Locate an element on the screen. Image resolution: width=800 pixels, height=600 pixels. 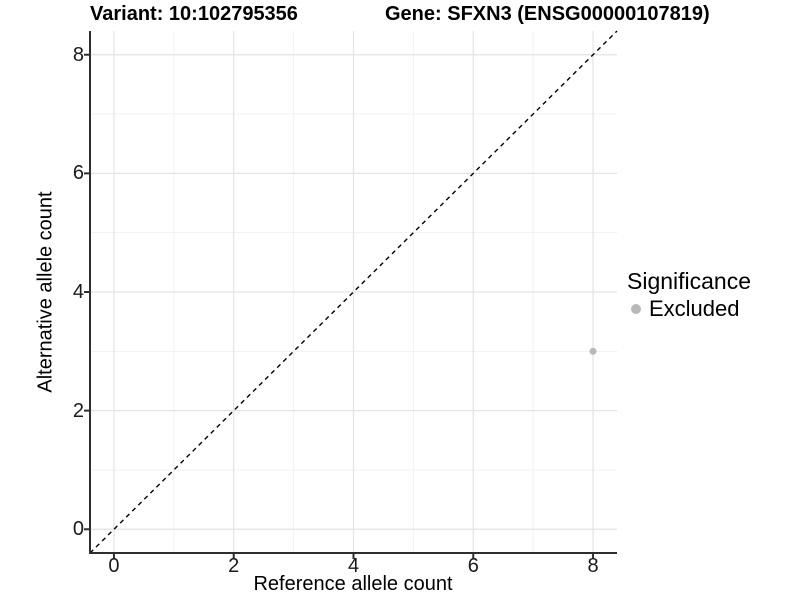
legend: Significance Excluded is located at coordinates (689, 294).